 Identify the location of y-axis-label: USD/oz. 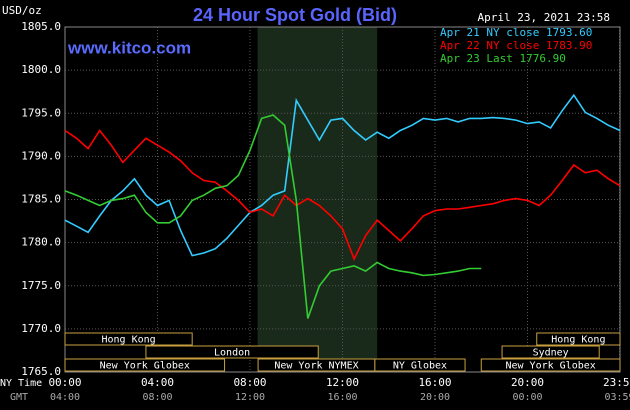
(22, 10).